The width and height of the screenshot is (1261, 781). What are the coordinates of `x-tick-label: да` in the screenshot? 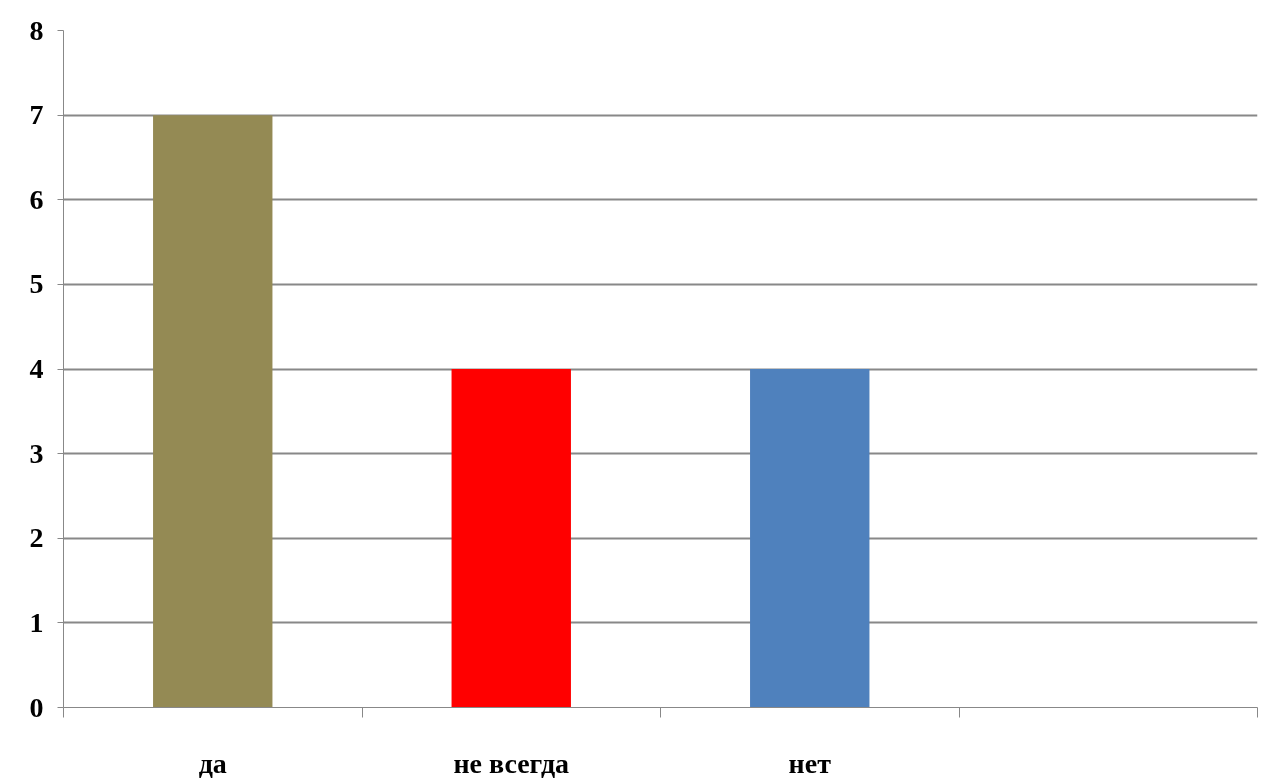 It's located at (212, 763).